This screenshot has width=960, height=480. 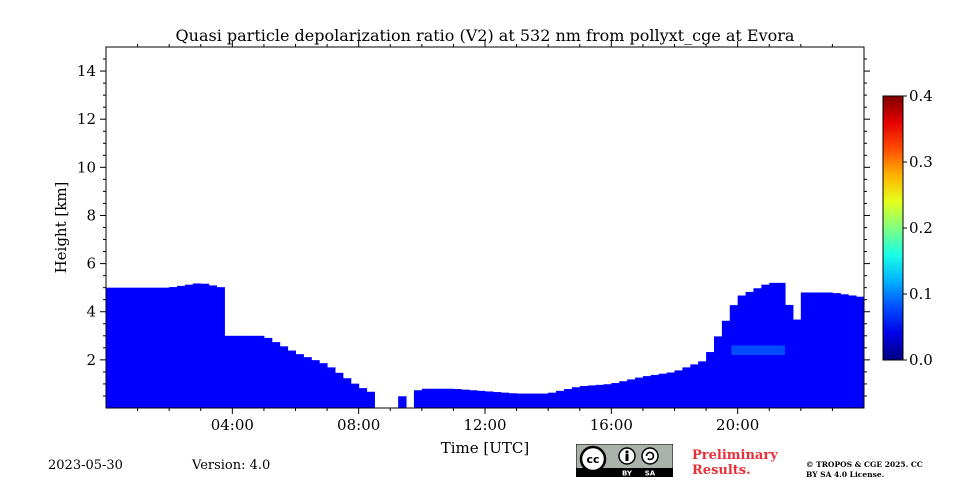 I want to click on x-axis-label: Time [UTC], so click(x=485, y=448).